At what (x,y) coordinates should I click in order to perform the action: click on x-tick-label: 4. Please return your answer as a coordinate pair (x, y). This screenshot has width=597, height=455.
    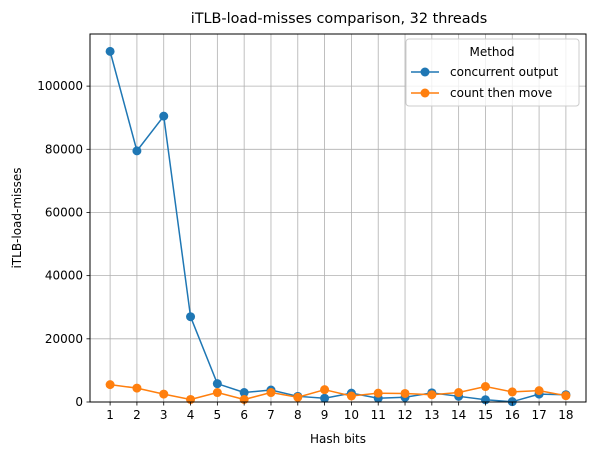
    Looking at the image, I should click on (191, 415).